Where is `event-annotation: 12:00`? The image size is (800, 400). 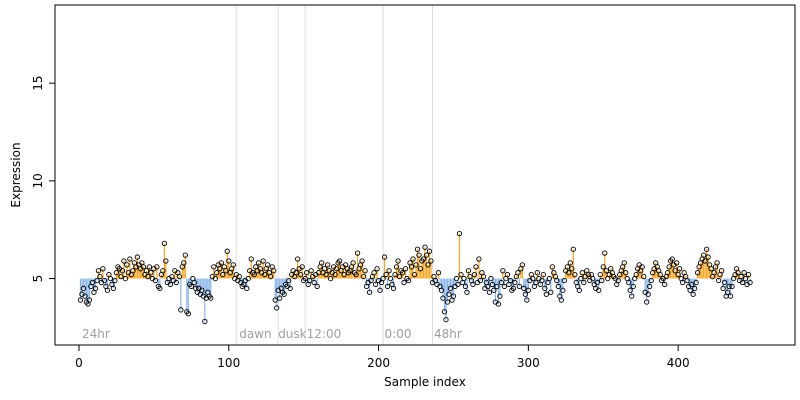
event-annotation: 12:00 is located at coordinates (324, 334).